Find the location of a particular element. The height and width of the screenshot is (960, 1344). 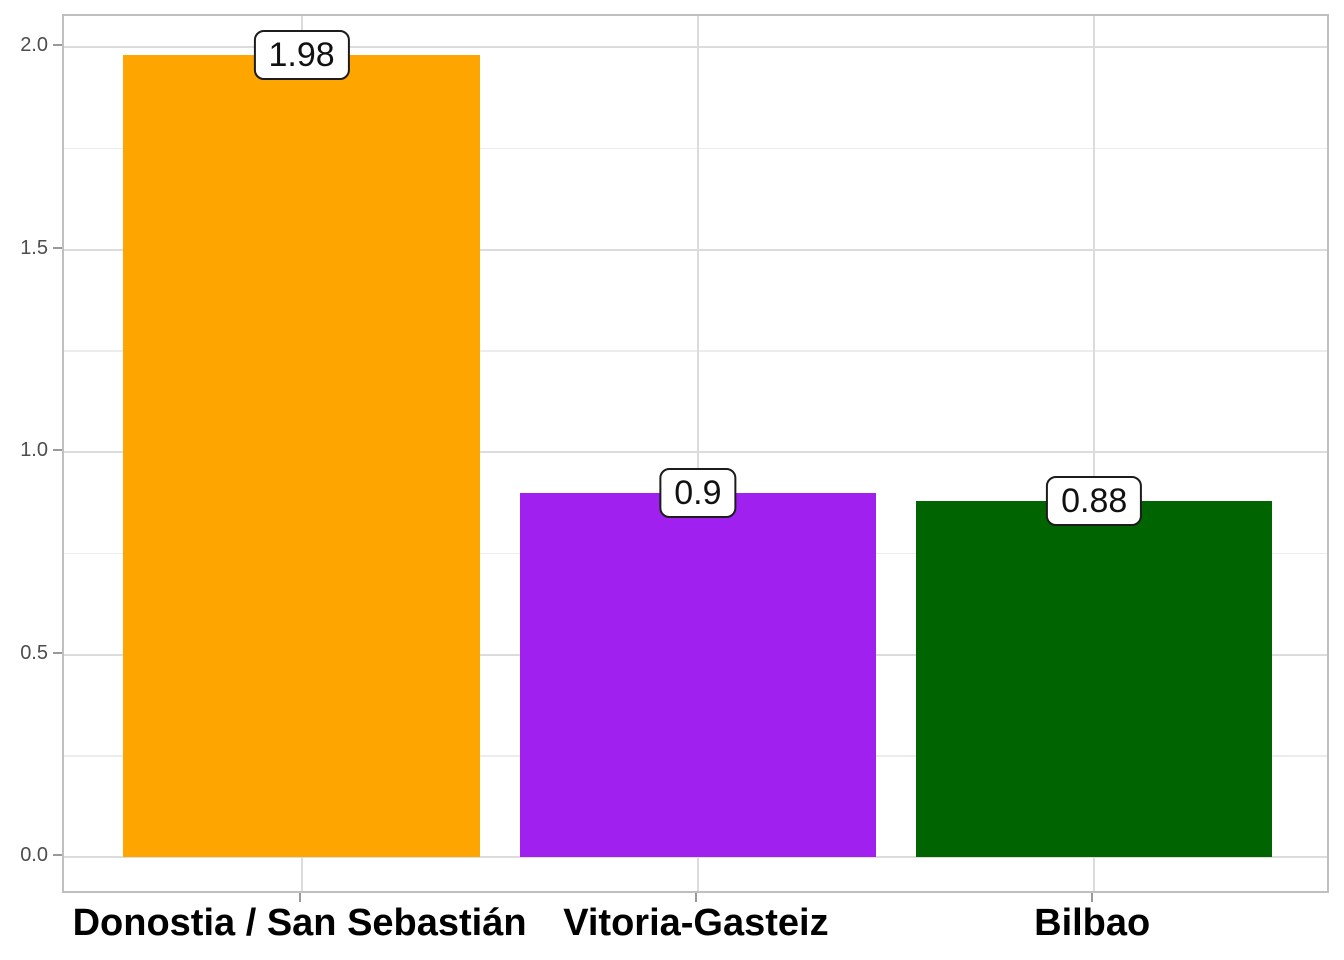

x-category-label: Donostia / San Sebastián is located at coordinates (299, 923).